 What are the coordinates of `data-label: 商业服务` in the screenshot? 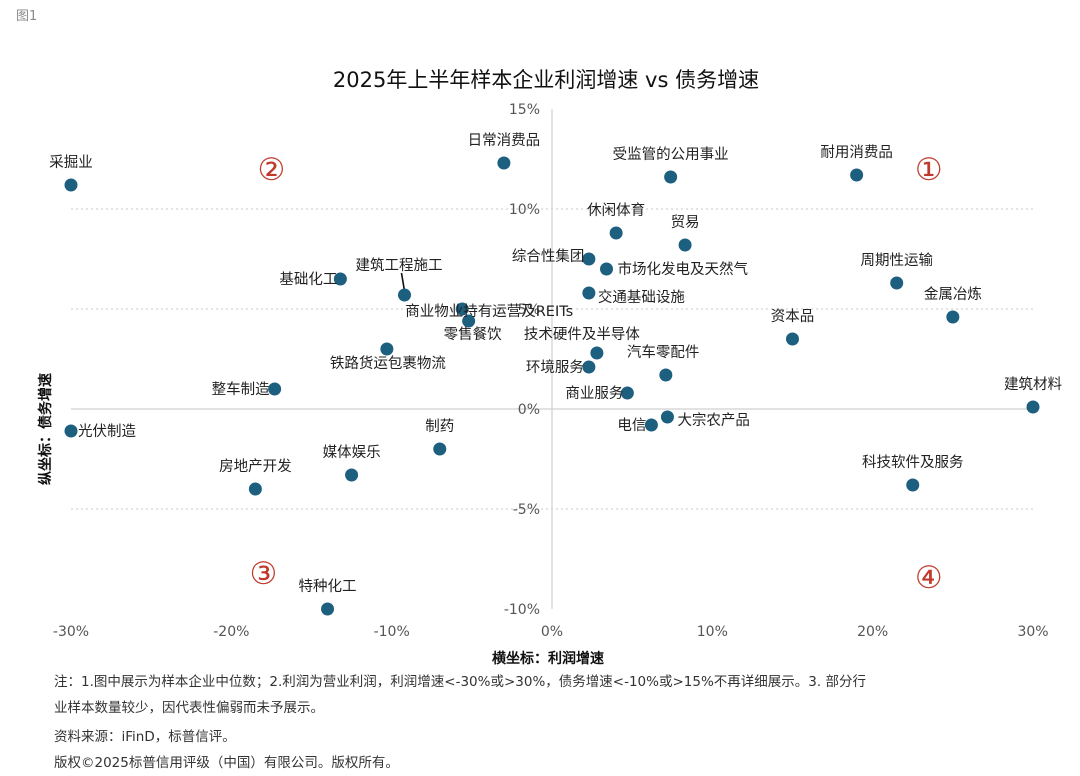 It's located at (594, 393).